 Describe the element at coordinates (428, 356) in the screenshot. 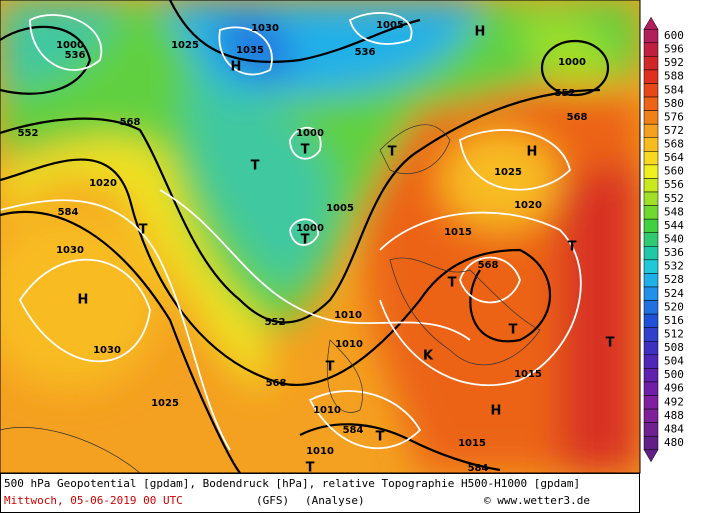

I see `map-label: K` at that location.